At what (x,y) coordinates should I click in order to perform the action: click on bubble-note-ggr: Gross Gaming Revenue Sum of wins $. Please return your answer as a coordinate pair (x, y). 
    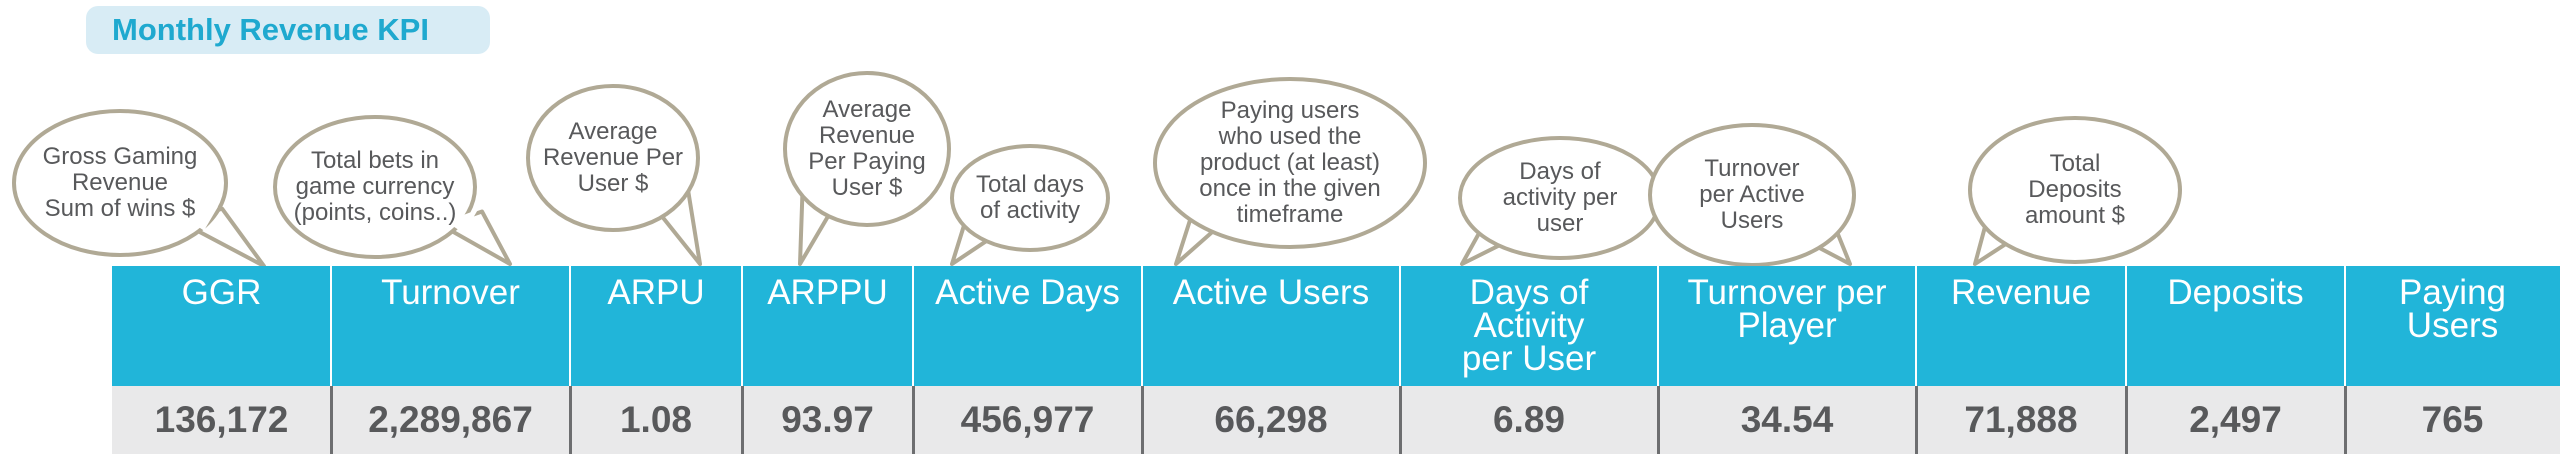
    Looking at the image, I should click on (120, 182).